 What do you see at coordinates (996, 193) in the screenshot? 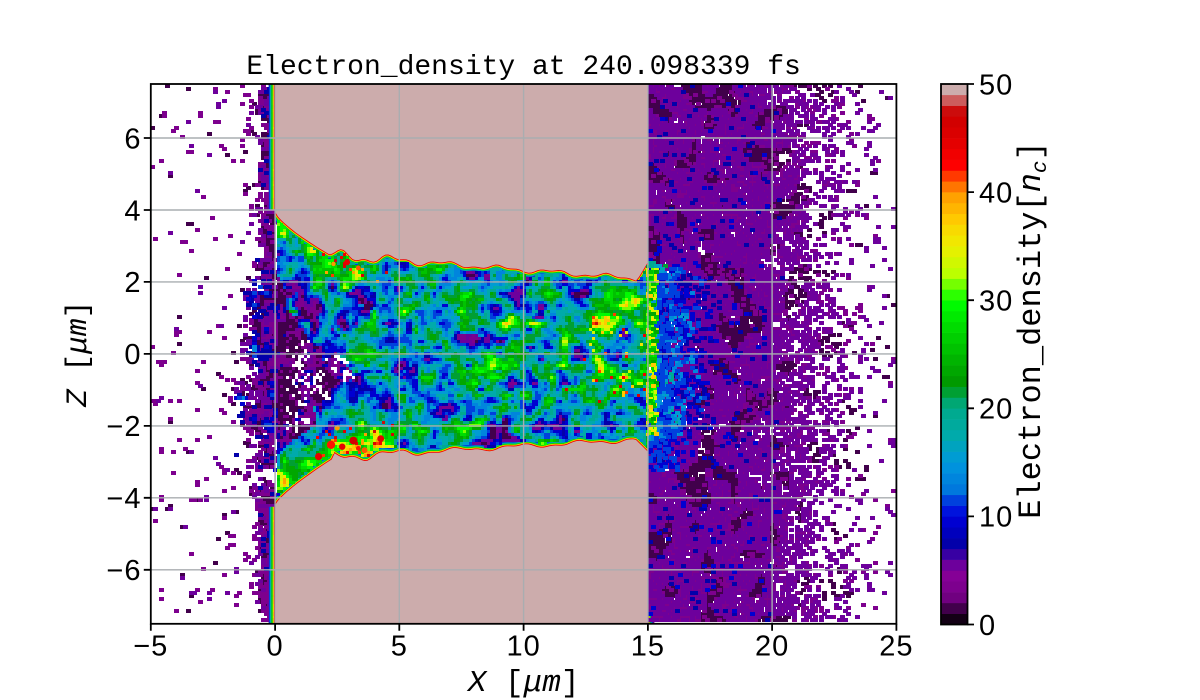
I see `svg-text: 40` at bounding box center [996, 193].